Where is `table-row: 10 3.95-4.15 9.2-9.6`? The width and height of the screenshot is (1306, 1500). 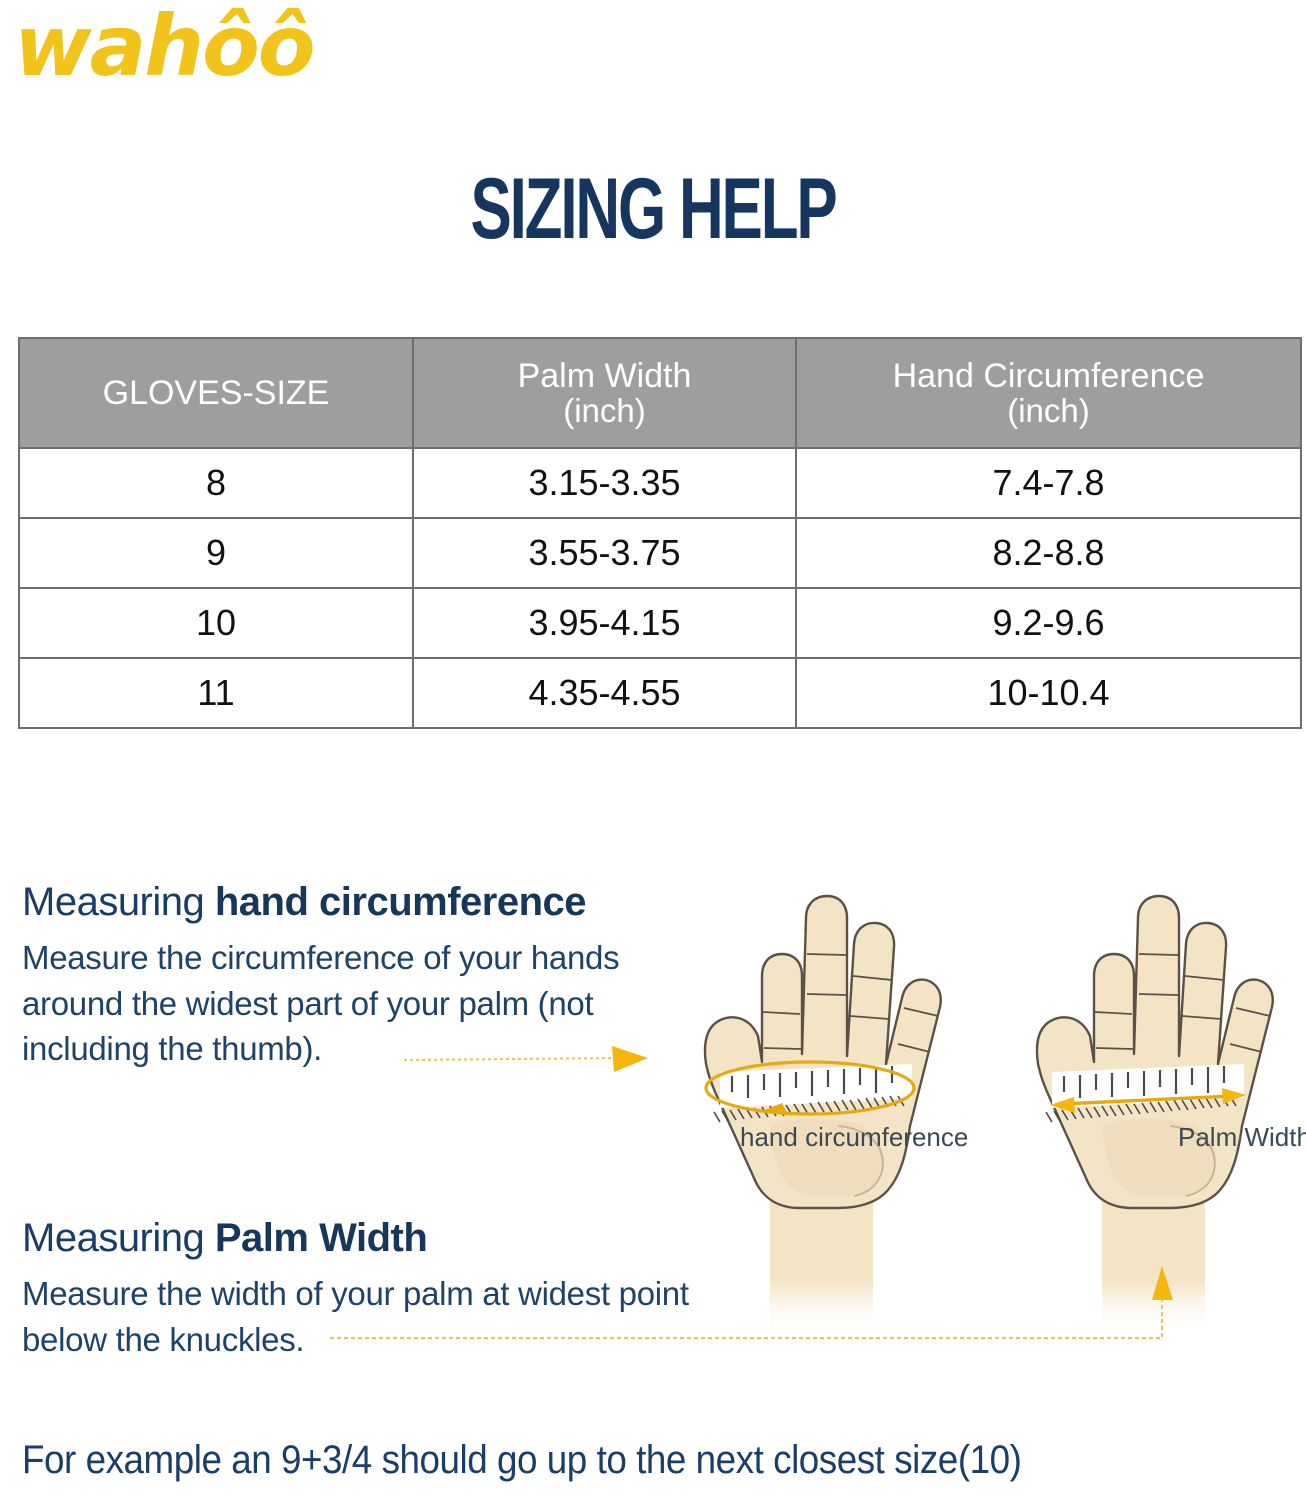 table-row: 10 3.95-4.15 9.2-9.6 is located at coordinates (660, 623).